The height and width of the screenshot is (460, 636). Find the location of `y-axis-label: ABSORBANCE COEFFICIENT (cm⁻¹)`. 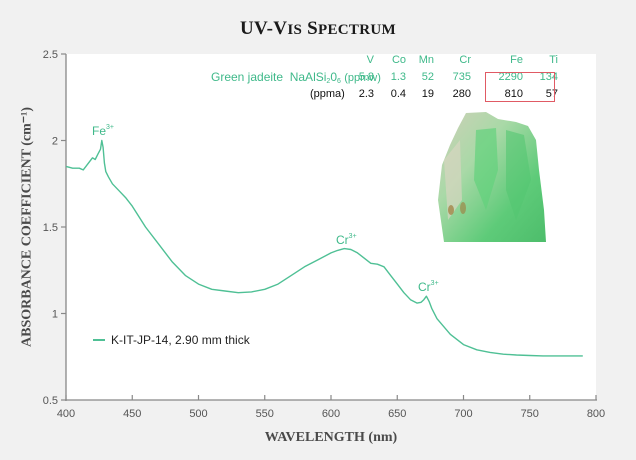

y-axis-label: ABSORBANCE COEFFICIENT (cm⁻¹) is located at coordinates (27, 227).